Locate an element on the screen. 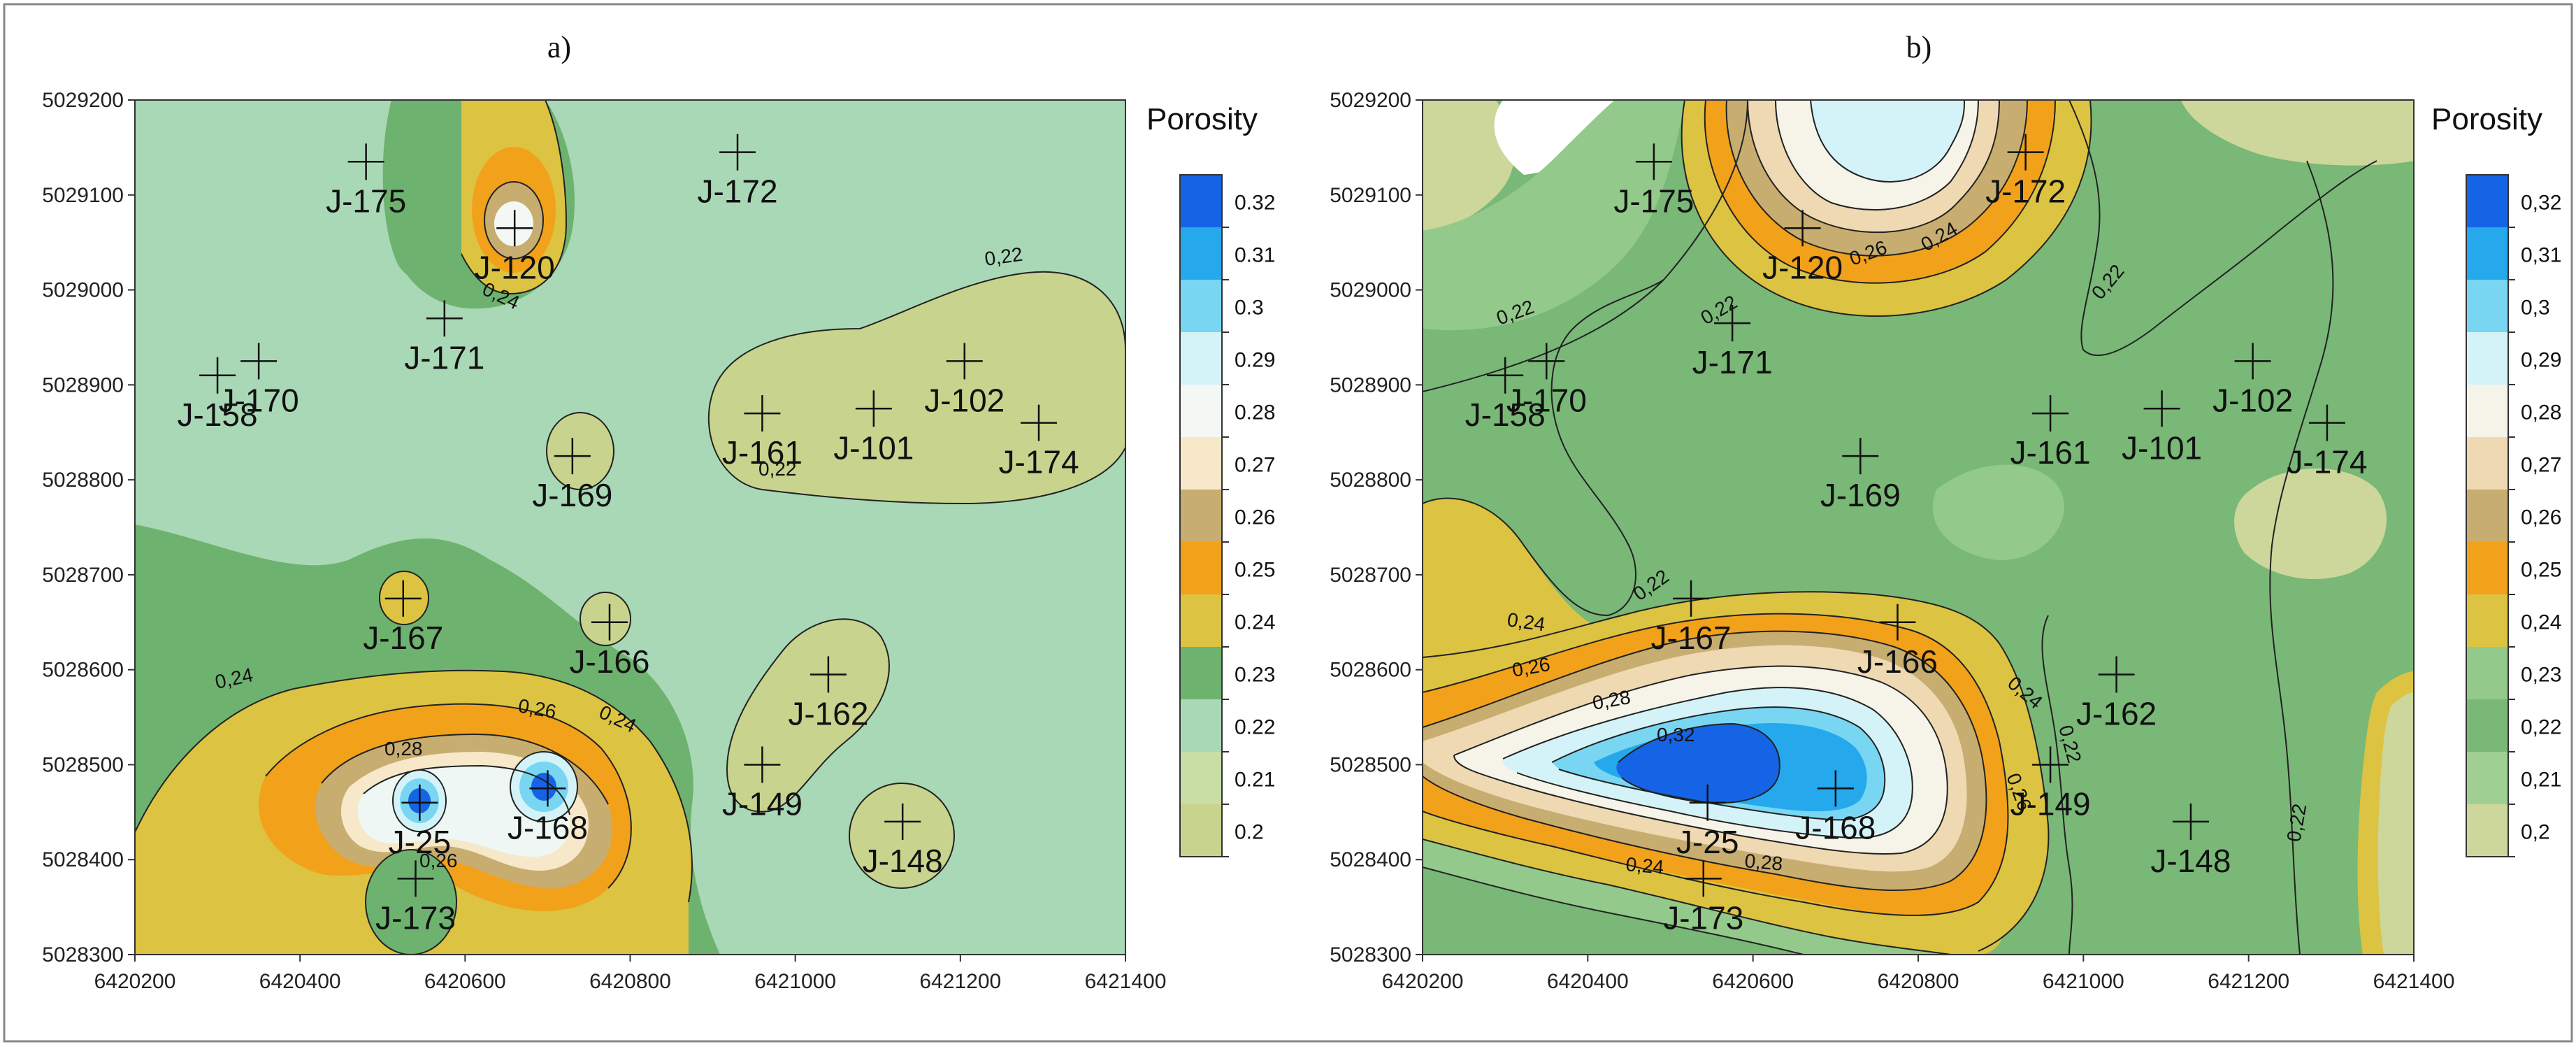 The image size is (2576, 1049). legend-label: 0,32 is located at coordinates (2541, 204).